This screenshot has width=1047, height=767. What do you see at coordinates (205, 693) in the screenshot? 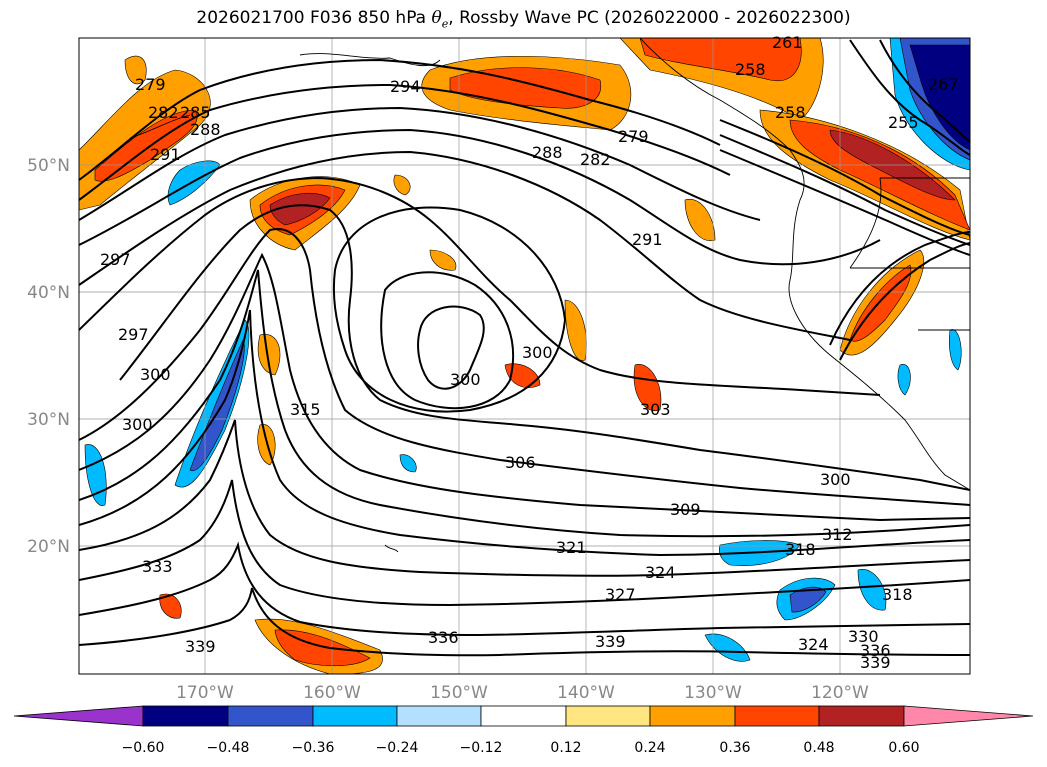
I see `lon-label: 170°W` at bounding box center [205, 693].